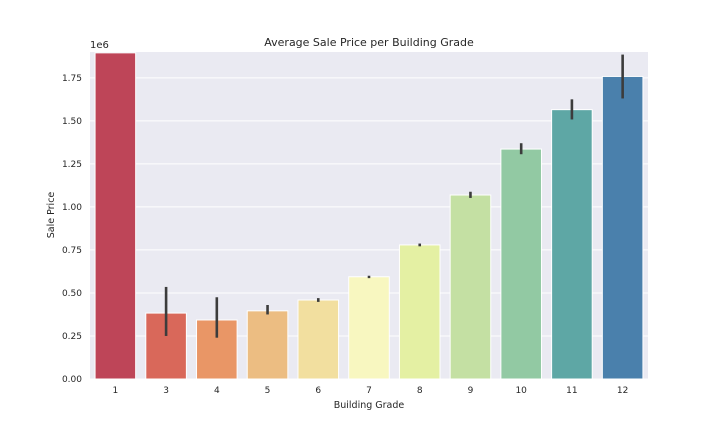 This screenshot has width=720, height=432. I want to click on y-tick-labels: 0.00 0.25 0.50 0.75 1.00 1.25 1.50 1.75, so click(72, 229).